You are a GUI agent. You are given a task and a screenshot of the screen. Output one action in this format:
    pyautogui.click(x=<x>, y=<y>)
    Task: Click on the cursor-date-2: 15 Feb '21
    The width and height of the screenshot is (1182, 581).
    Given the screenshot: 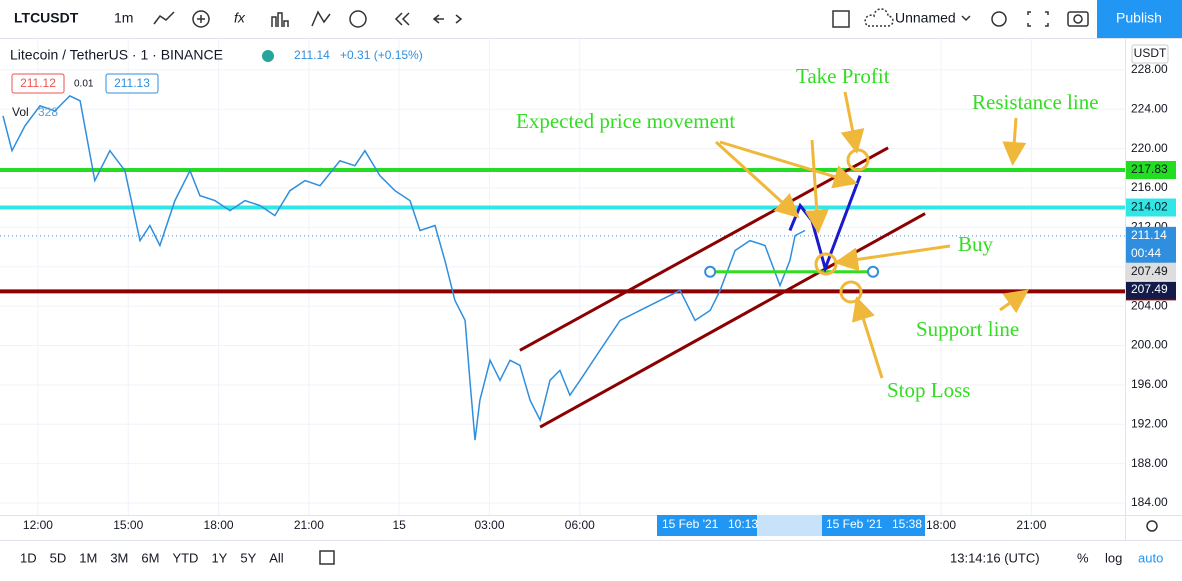 What is the action you would take?
    pyautogui.click(x=854, y=524)
    